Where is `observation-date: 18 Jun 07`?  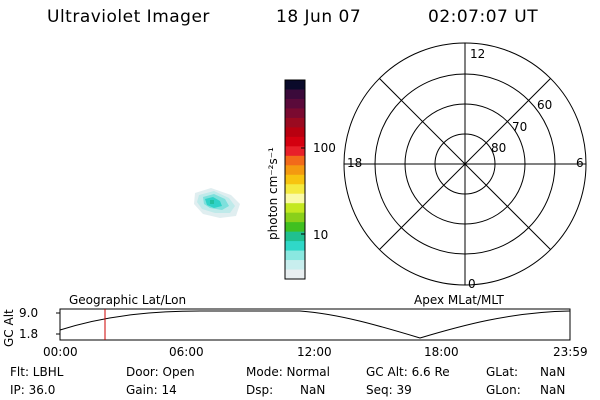 observation-date: 18 Jun 07 is located at coordinates (319, 17).